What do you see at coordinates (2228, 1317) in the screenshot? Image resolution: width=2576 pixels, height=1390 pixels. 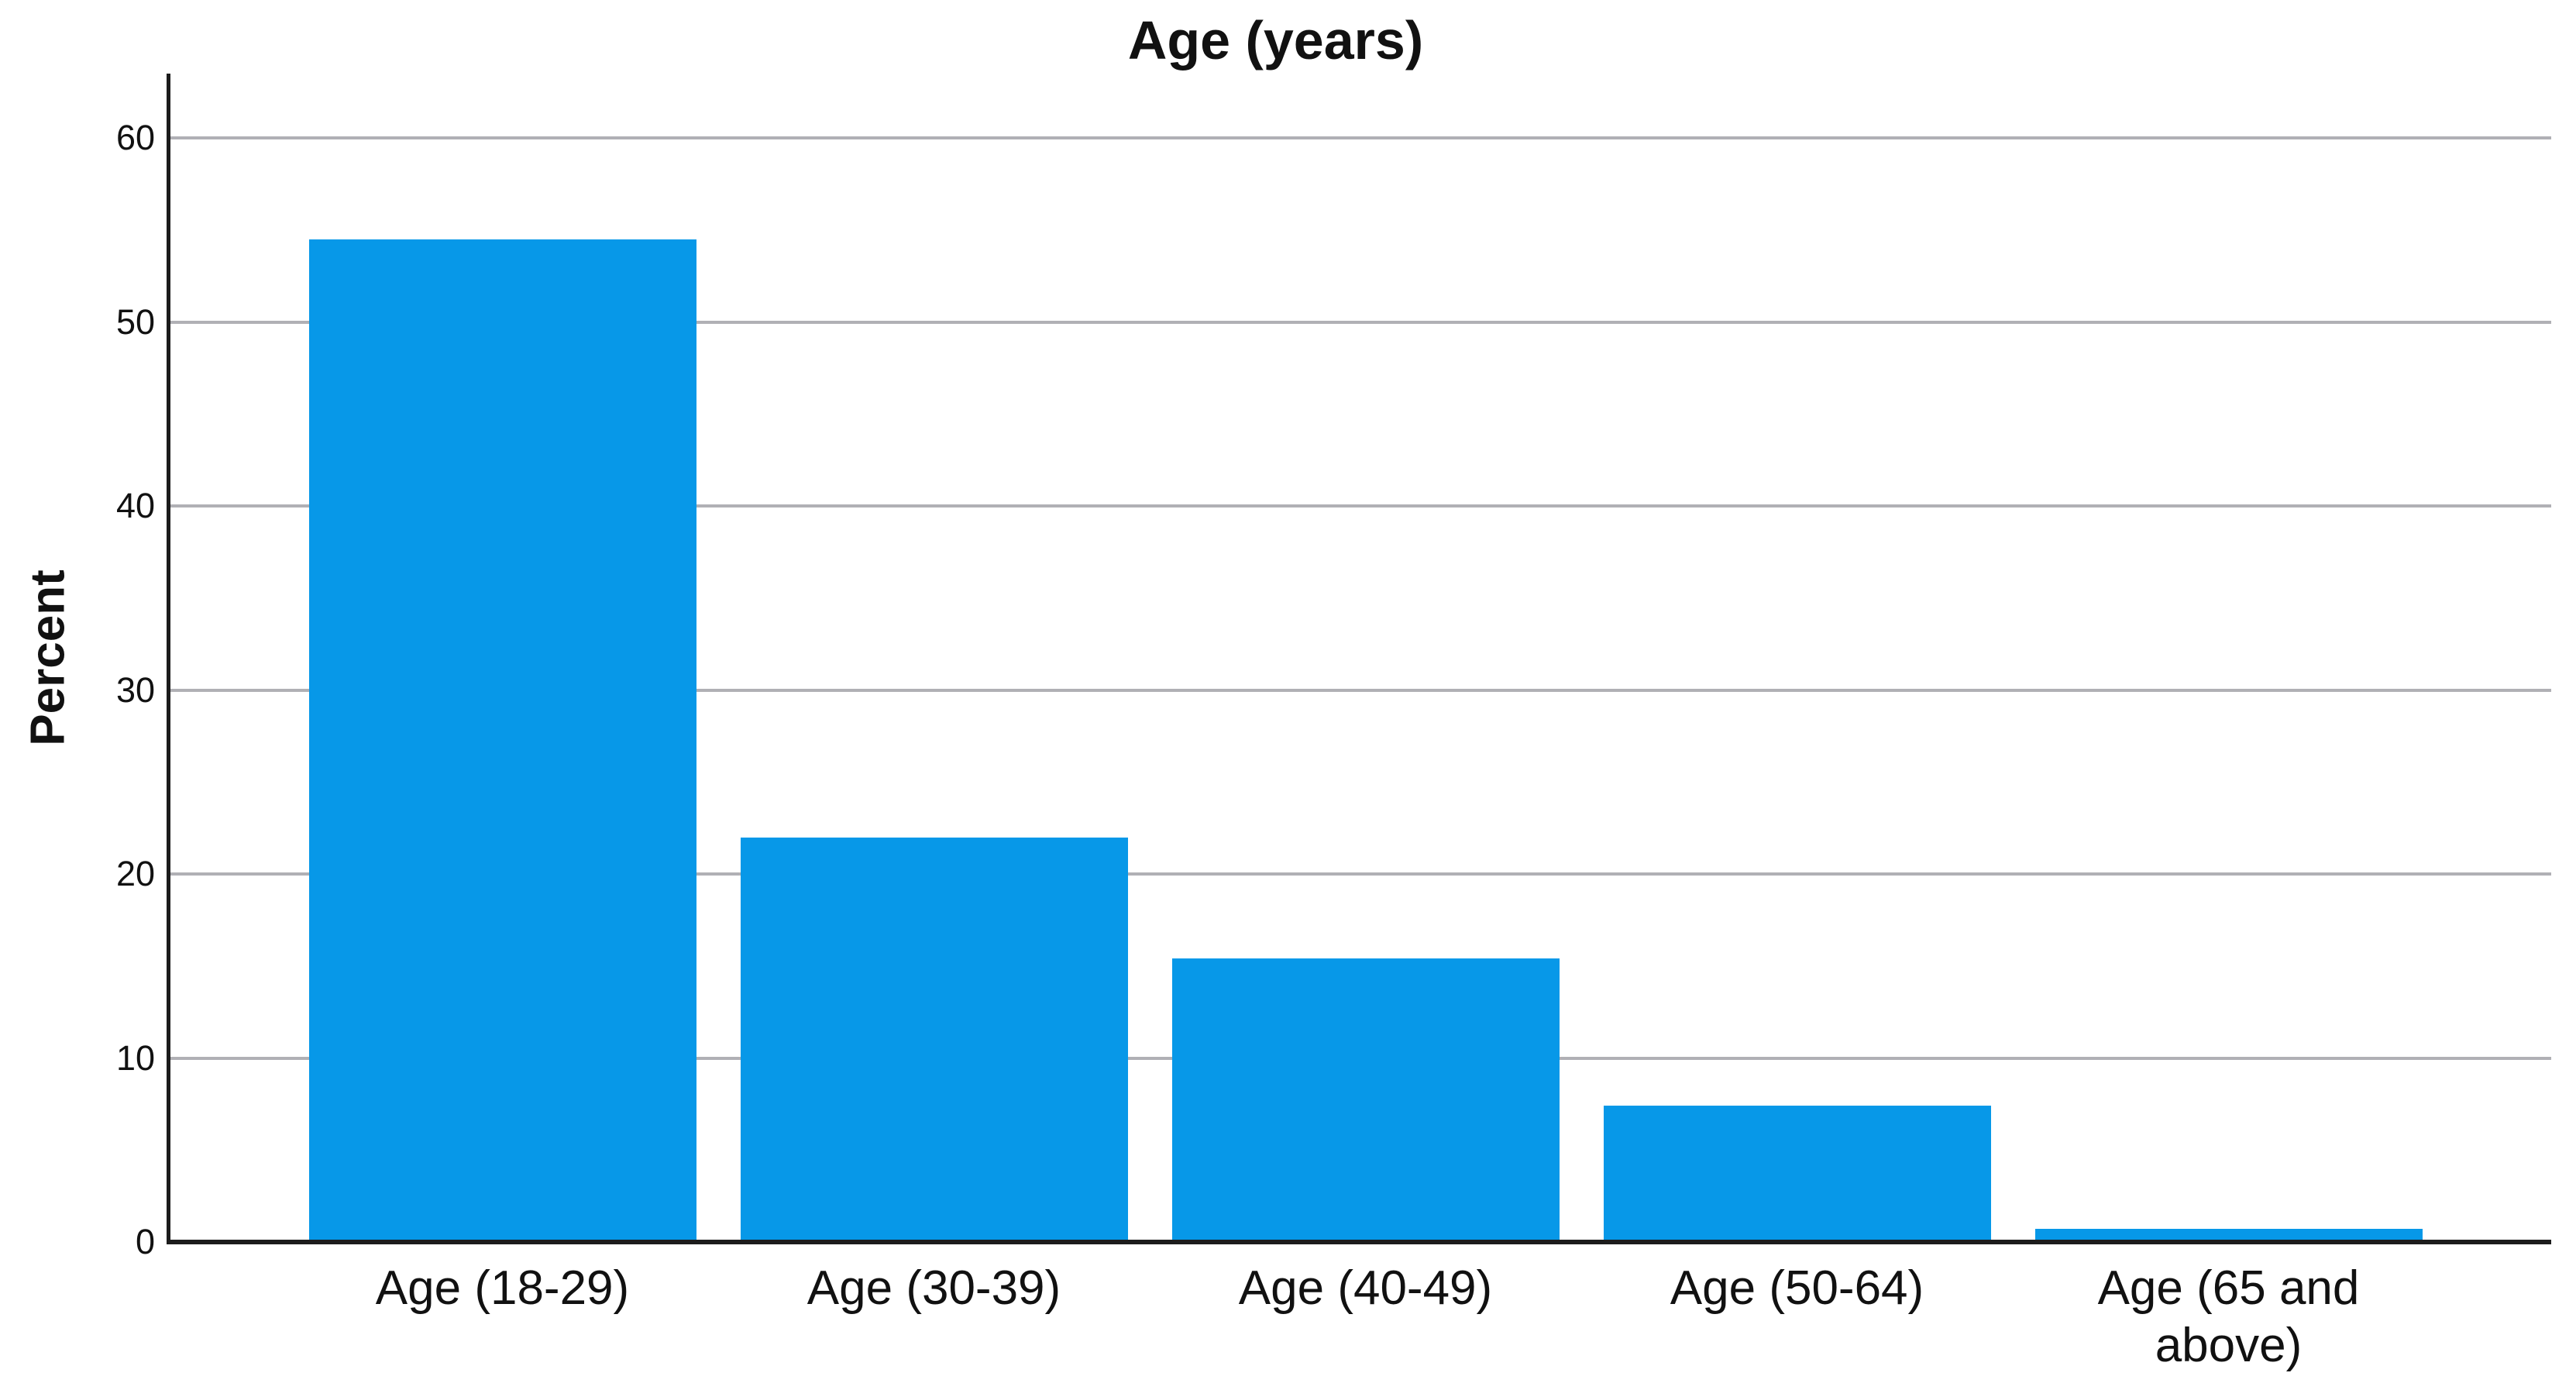 I see `x-tick-label-Age (65 and above): Age (65 and above)` at bounding box center [2228, 1317].